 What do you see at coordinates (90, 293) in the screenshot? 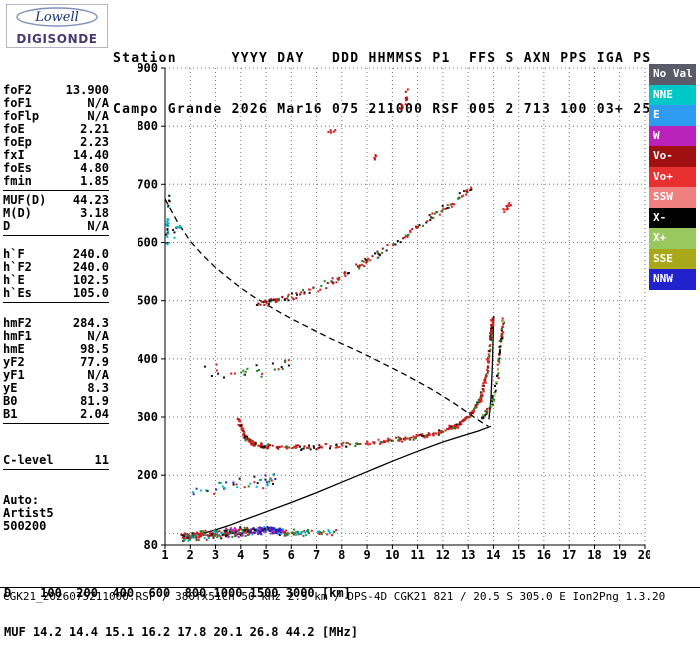
I see `parameter-value: 105.0` at bounding box center [90, 293].